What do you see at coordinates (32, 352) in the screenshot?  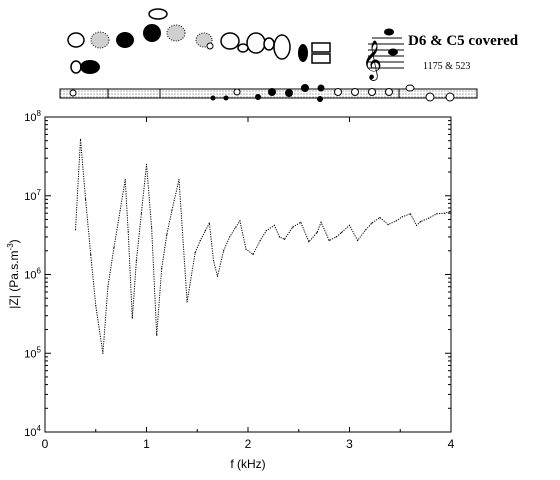 I see `y-tick-label: 10⁵` at bounding box center [32, 352].